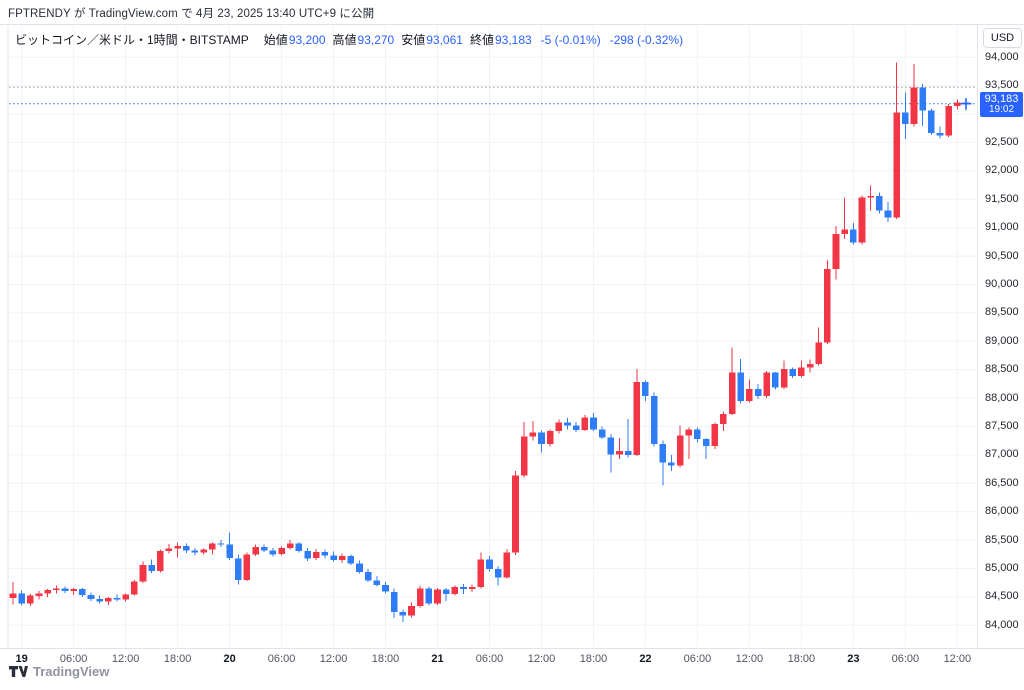  I want to click on tradingview-attribution: TradingView, so click(59, 671).